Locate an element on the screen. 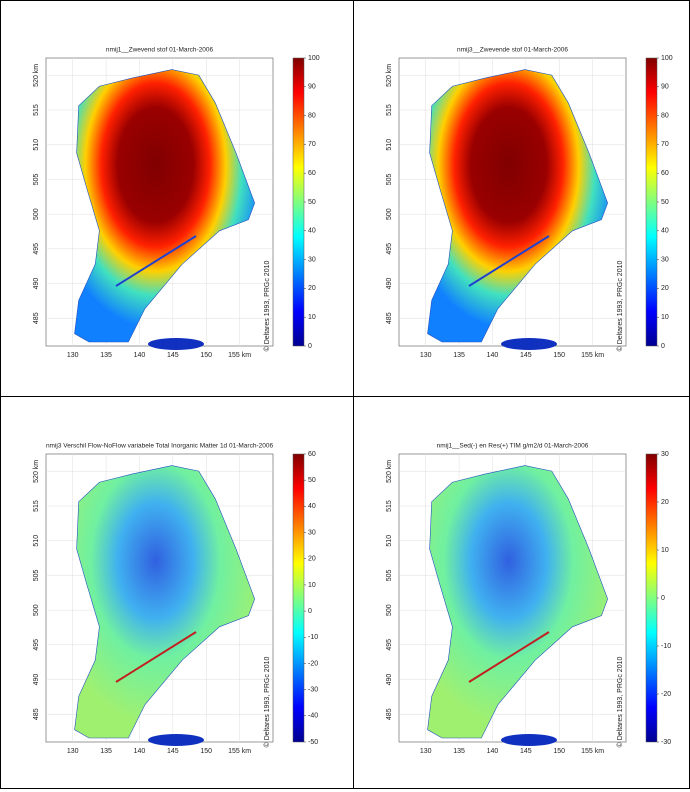 The width and height of the screenshot is (690, 792). map-title: nmij3__Zwevende stof 01-March-2006 is located at coordinates (512, 50).